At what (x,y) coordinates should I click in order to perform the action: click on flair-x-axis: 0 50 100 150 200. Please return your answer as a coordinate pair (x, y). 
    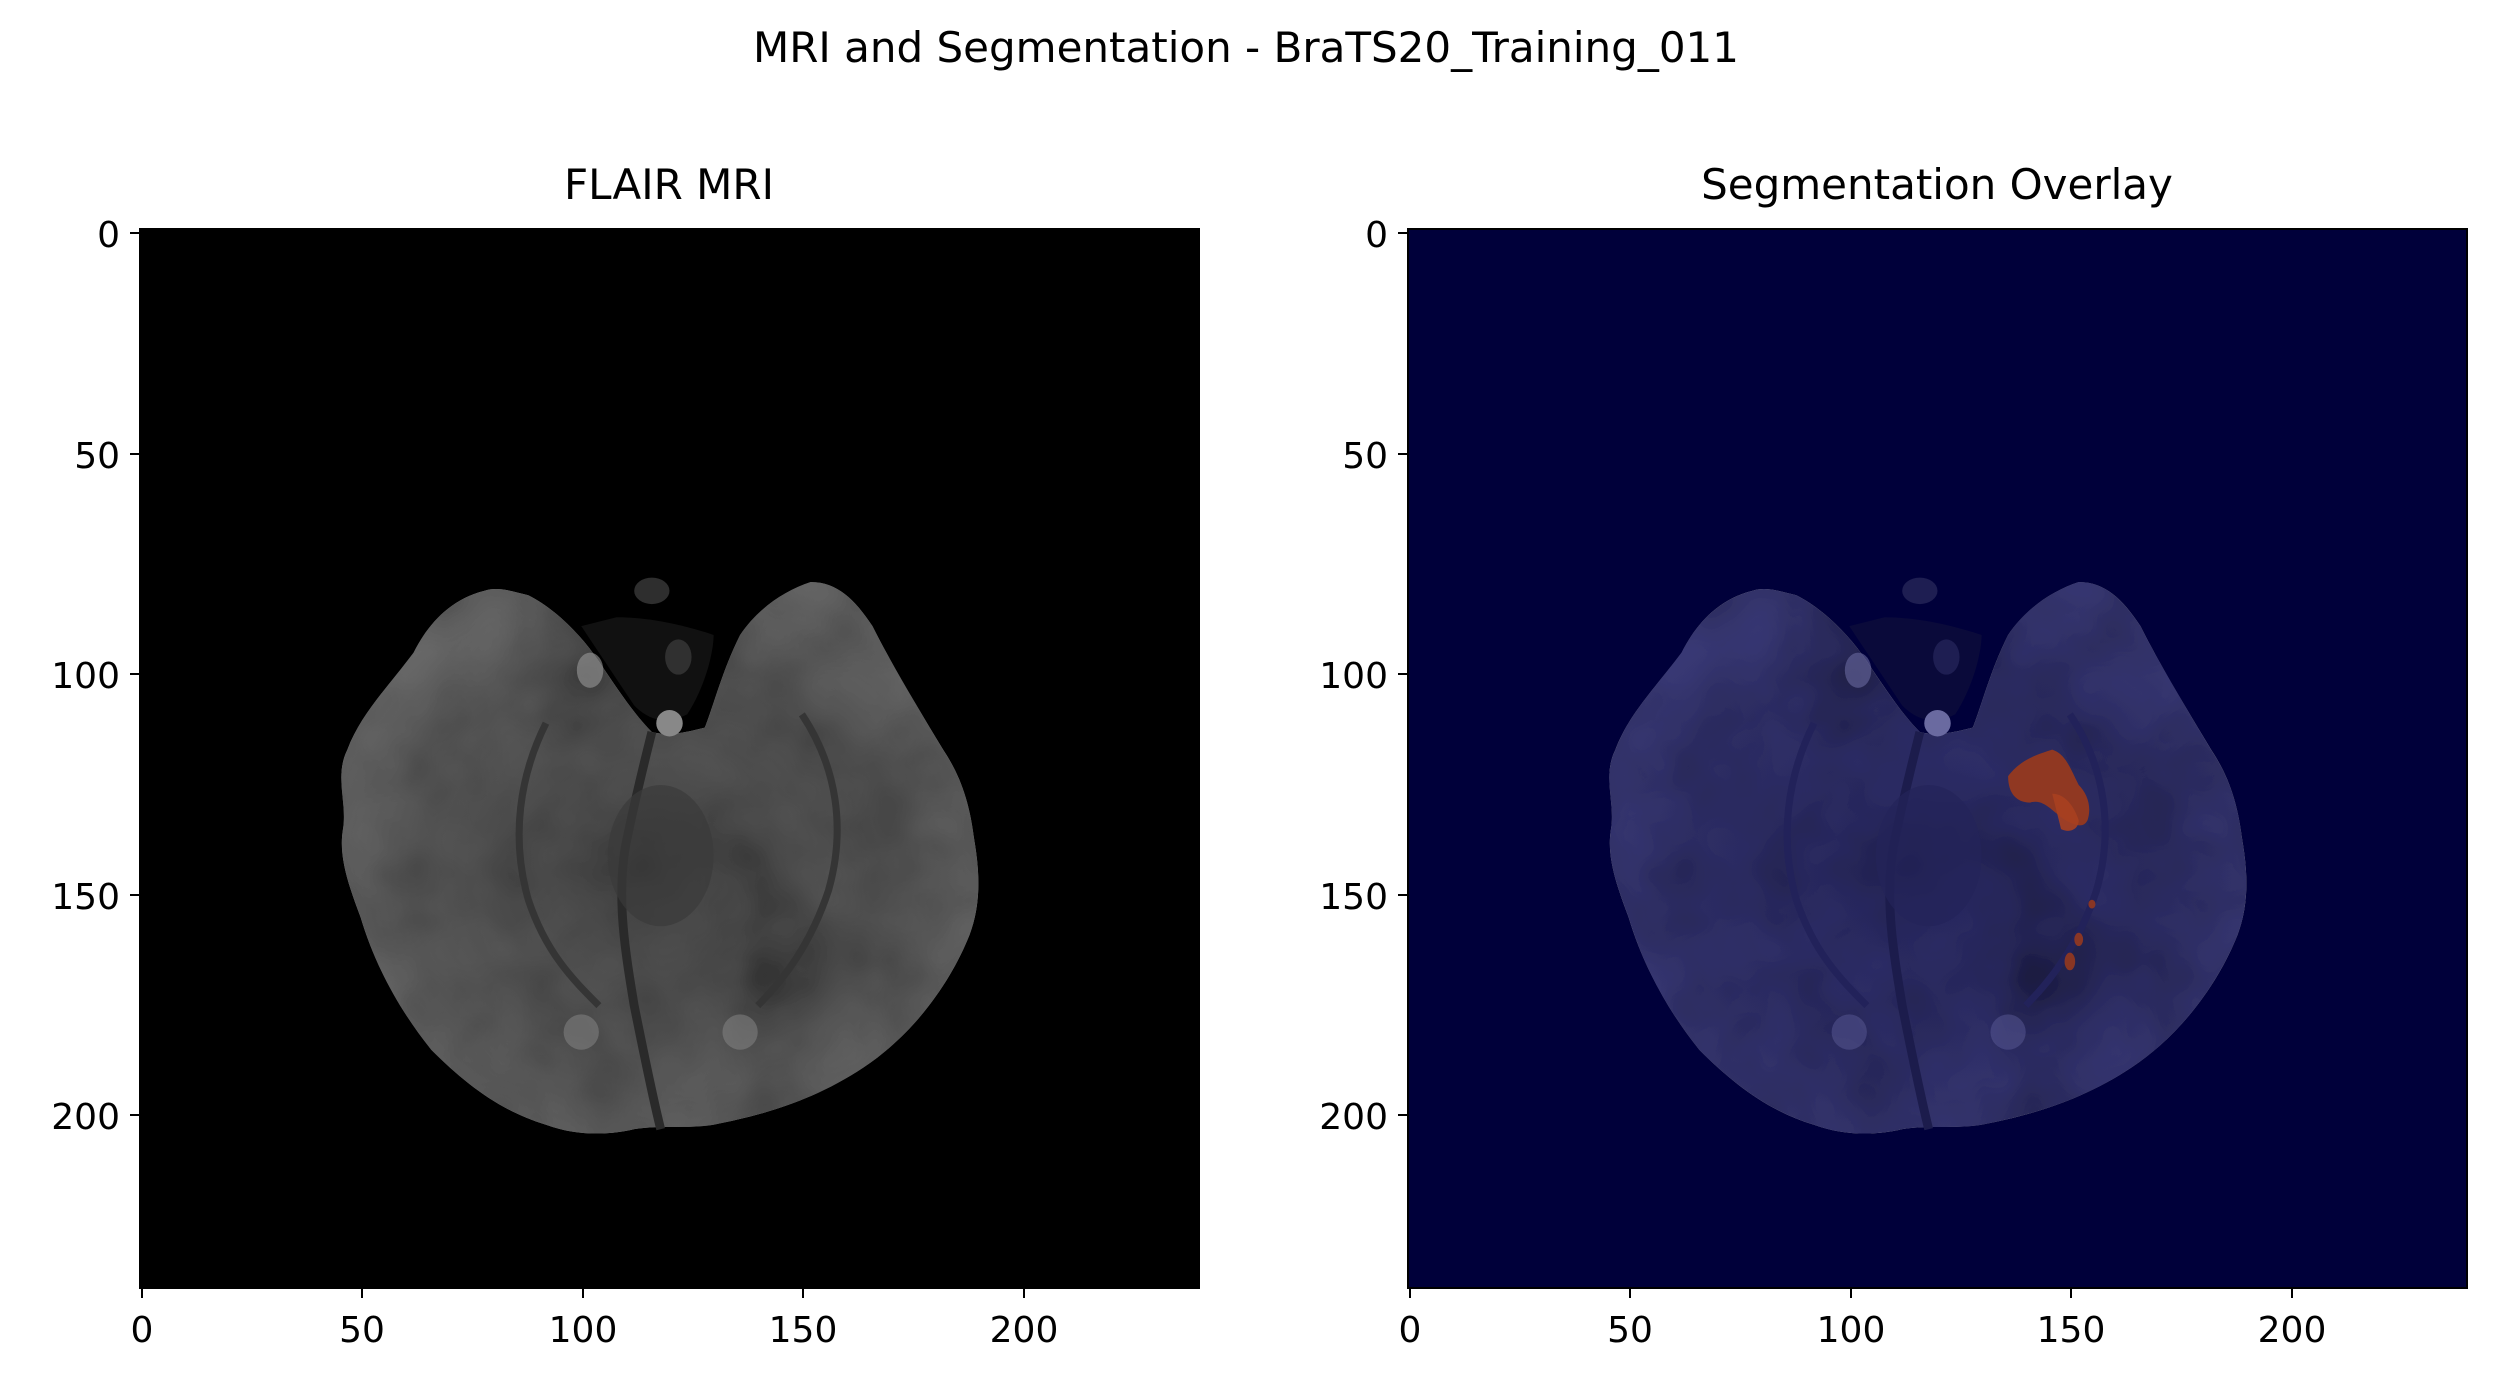
    Looking at the image, I should click on (595, 1319).